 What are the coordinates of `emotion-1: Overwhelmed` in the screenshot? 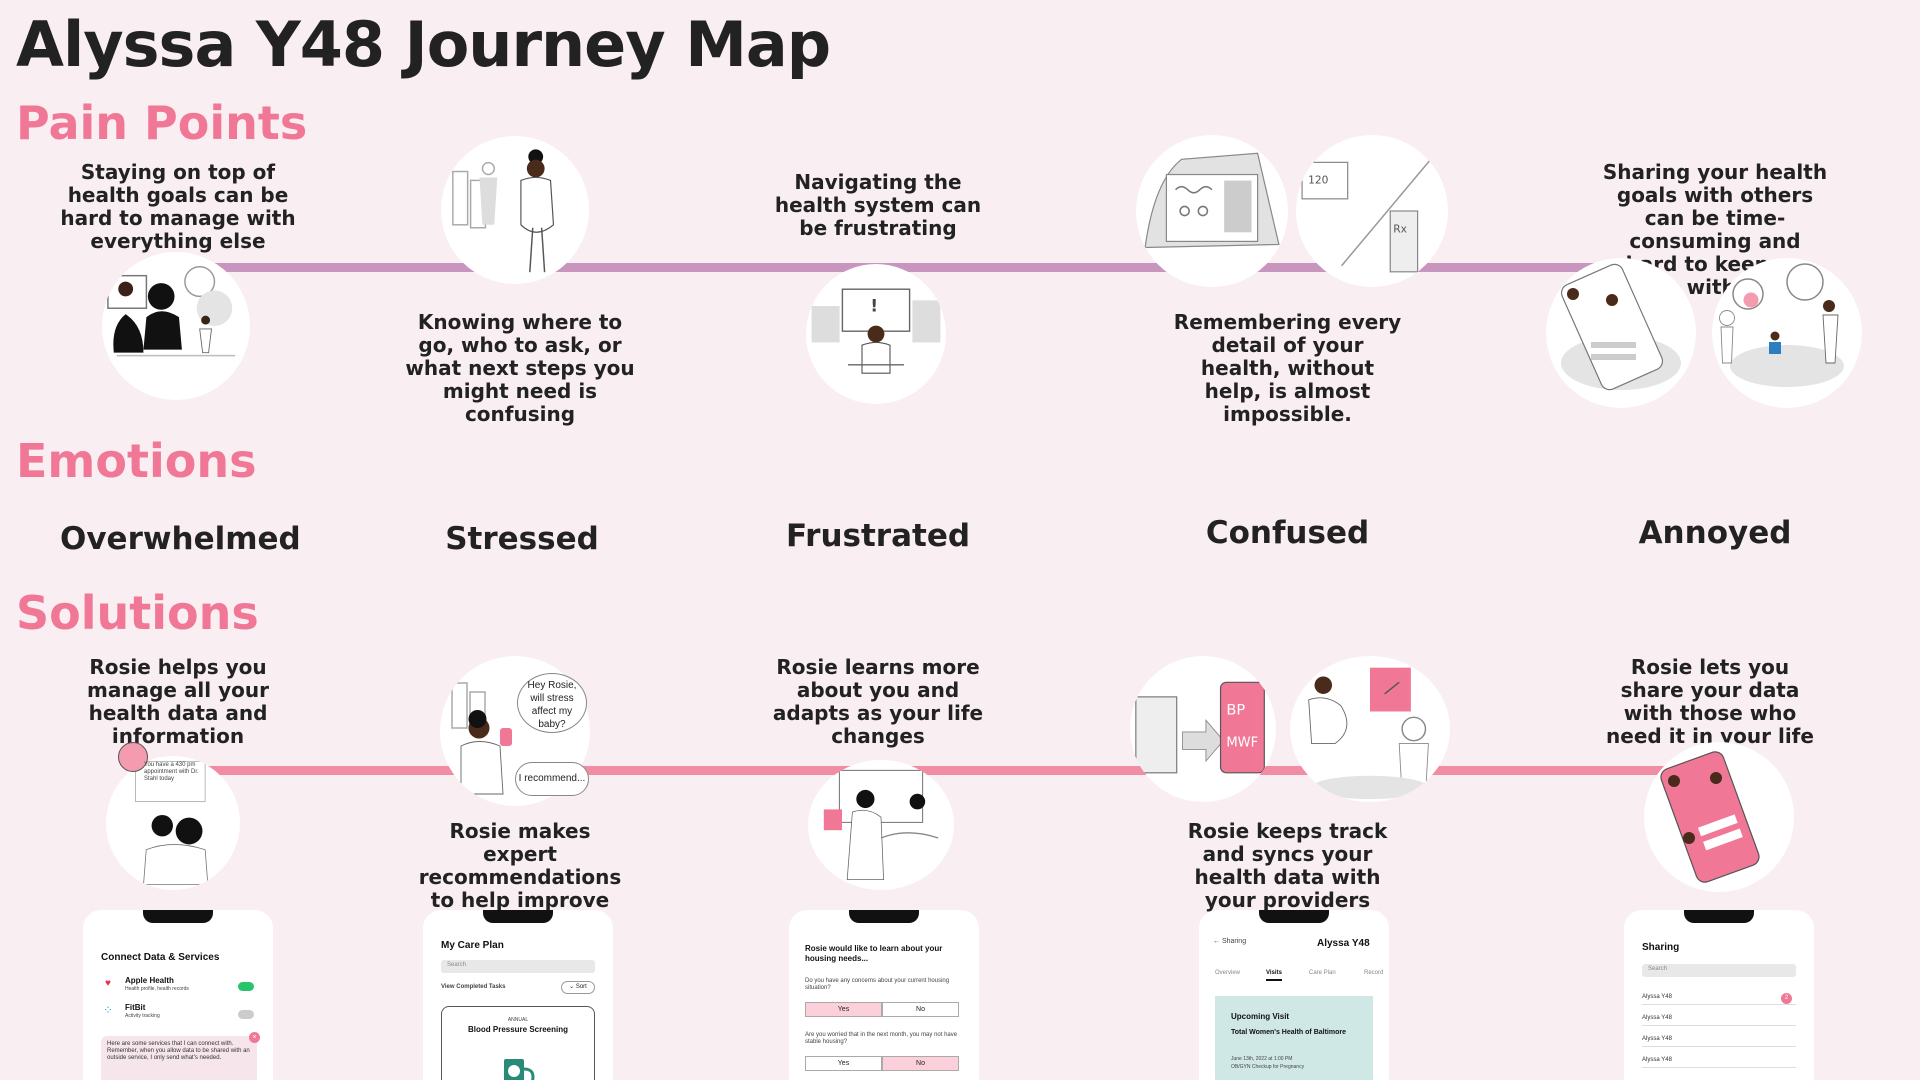 It's located at (180, 539).